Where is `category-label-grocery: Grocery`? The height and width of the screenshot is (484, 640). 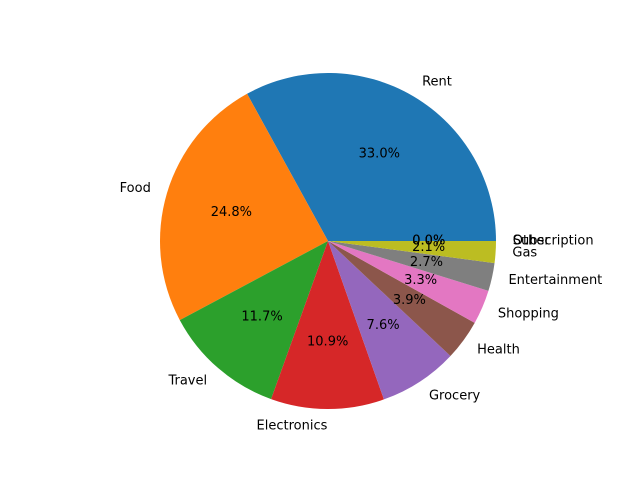 category-label-grocery: Grocery is located at coordinates (455, 395).